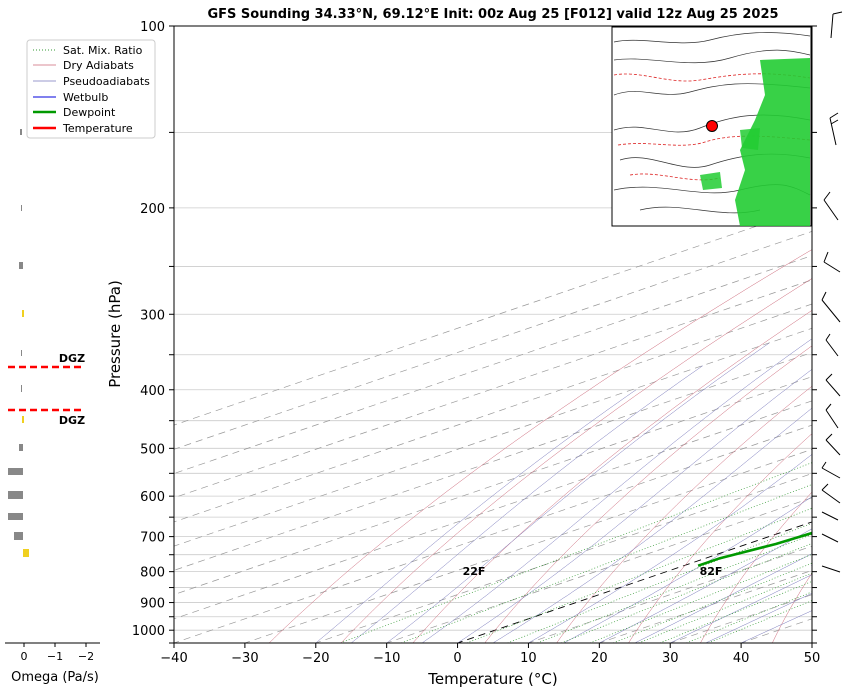 Image resolution: width=850 pixels, height=692 pixels. Describe the element at coordinates (89, 112) in the screenshot. I see `legend-entry: Dewpoint` at that location.